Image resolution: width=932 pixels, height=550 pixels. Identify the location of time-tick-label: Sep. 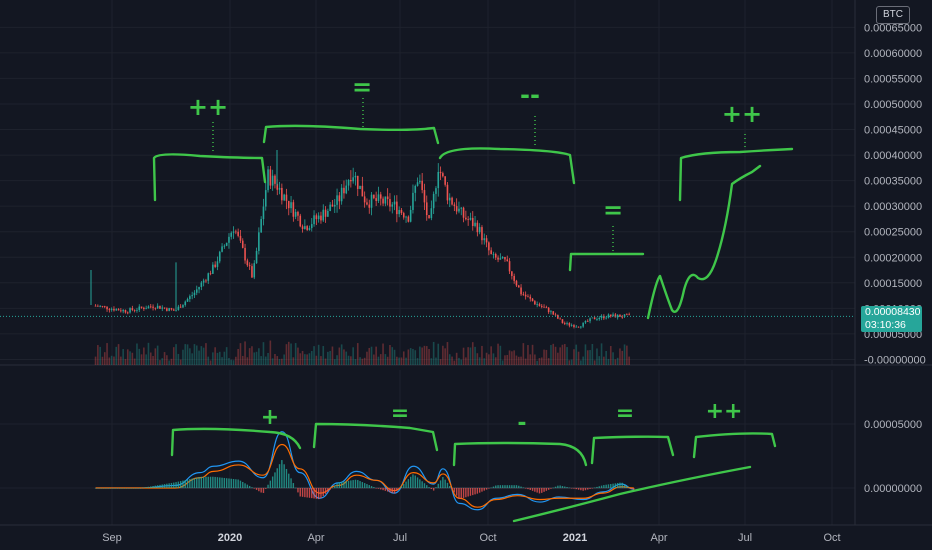
(112, 538).